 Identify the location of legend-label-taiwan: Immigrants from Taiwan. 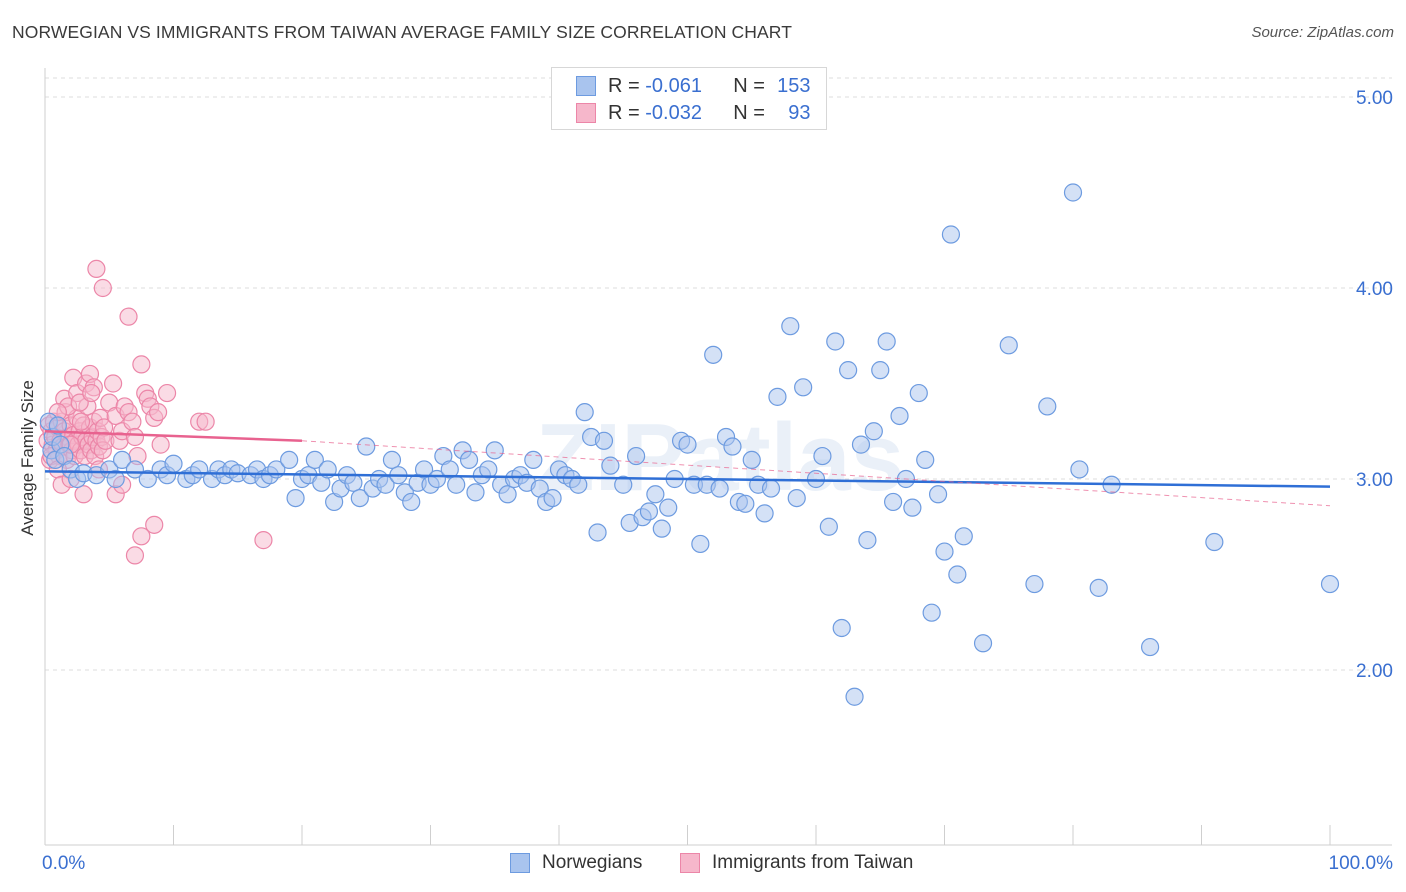
(813, 862).